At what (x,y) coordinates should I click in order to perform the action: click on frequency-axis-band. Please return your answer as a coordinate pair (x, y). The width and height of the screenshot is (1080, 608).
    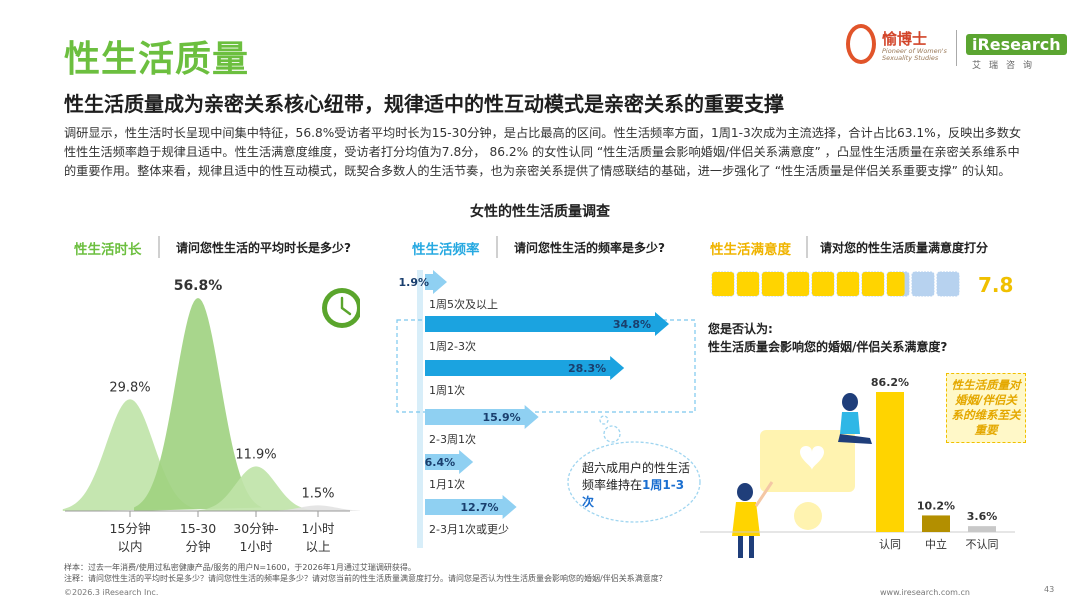
    Looking at the image, I should click on (420, 409).